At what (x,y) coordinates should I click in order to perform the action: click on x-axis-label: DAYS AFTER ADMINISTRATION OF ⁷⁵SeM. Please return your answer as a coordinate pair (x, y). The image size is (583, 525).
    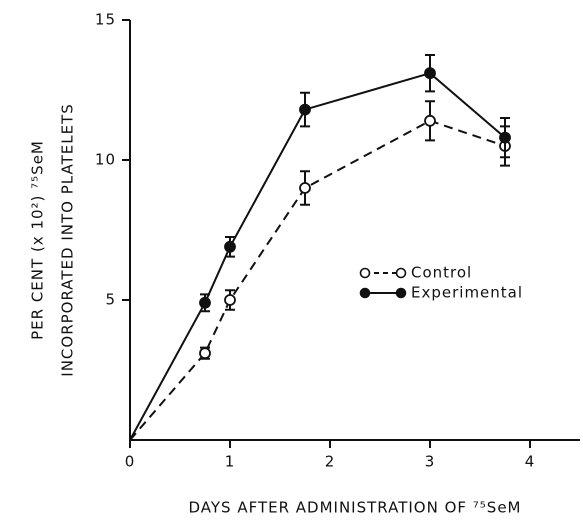
    Looking at the image, I should click on (354, 508).